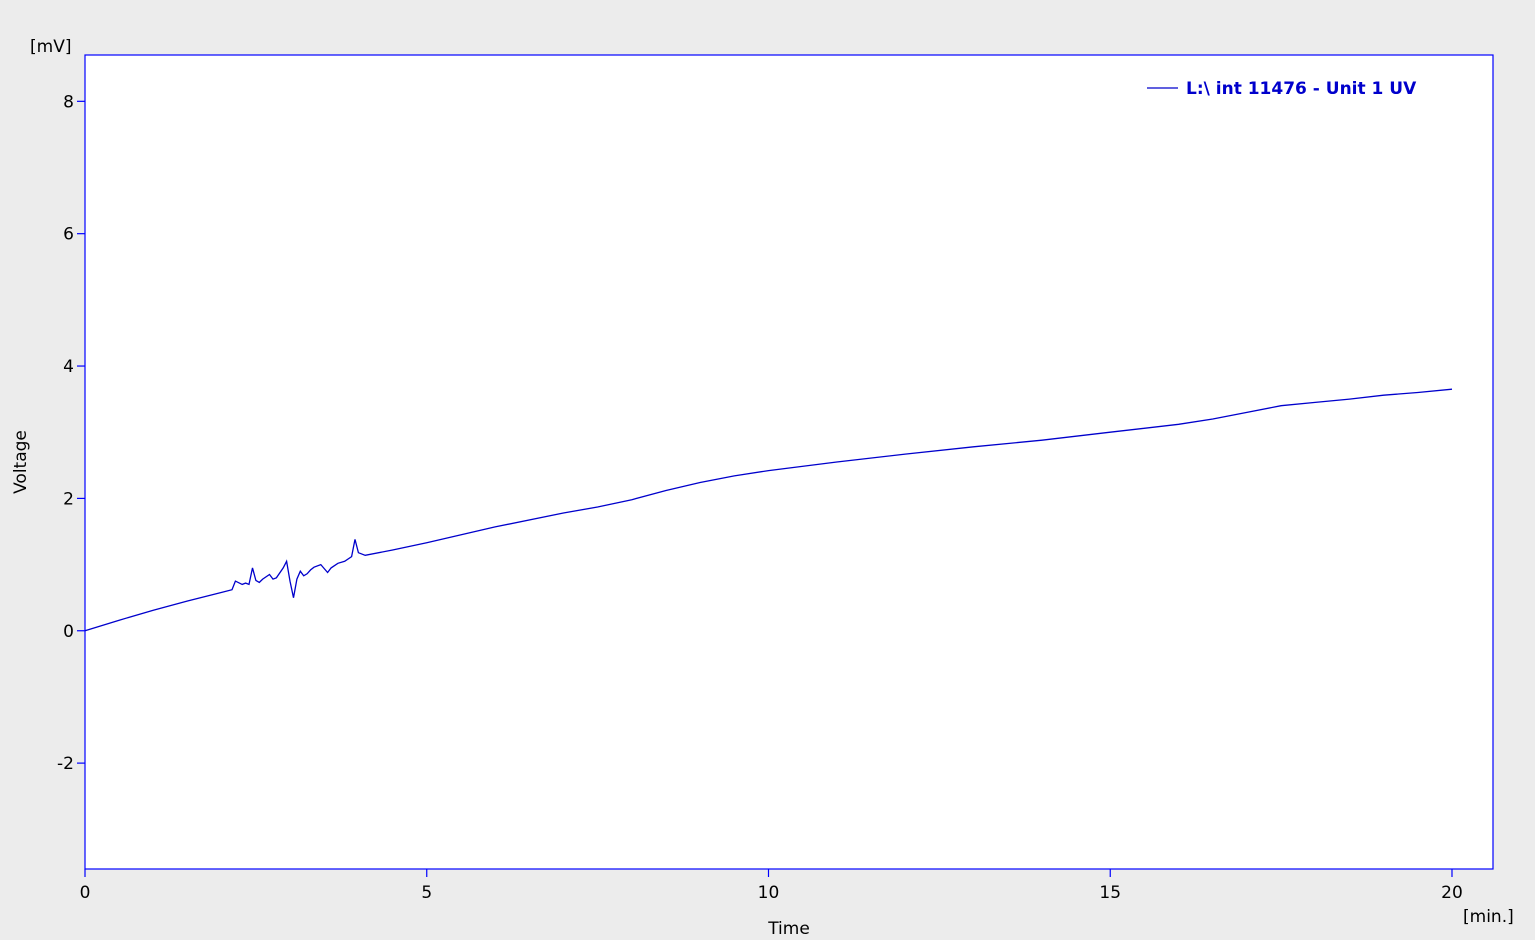 This screenshot has width=1535, height=940. I want to click on y-axis-title: Voltage, so click(21, 462).